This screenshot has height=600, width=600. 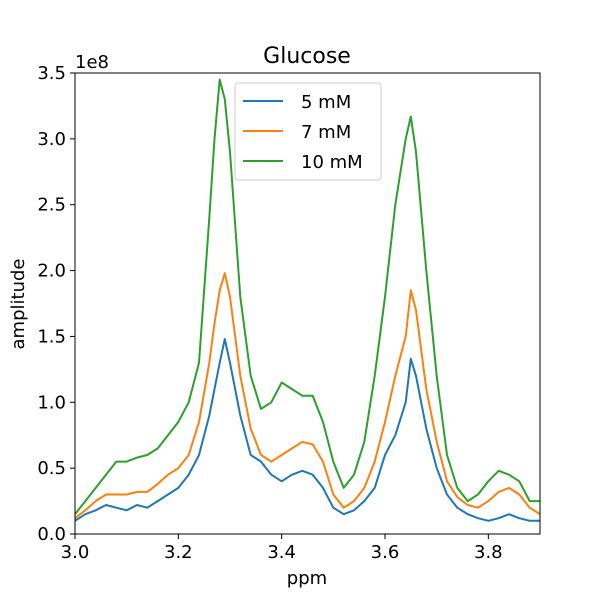 What do you see at coordinates (75, 552) in the screenshot?
I see `x-tick-label: 3.0` at bounding box center [75, 552].